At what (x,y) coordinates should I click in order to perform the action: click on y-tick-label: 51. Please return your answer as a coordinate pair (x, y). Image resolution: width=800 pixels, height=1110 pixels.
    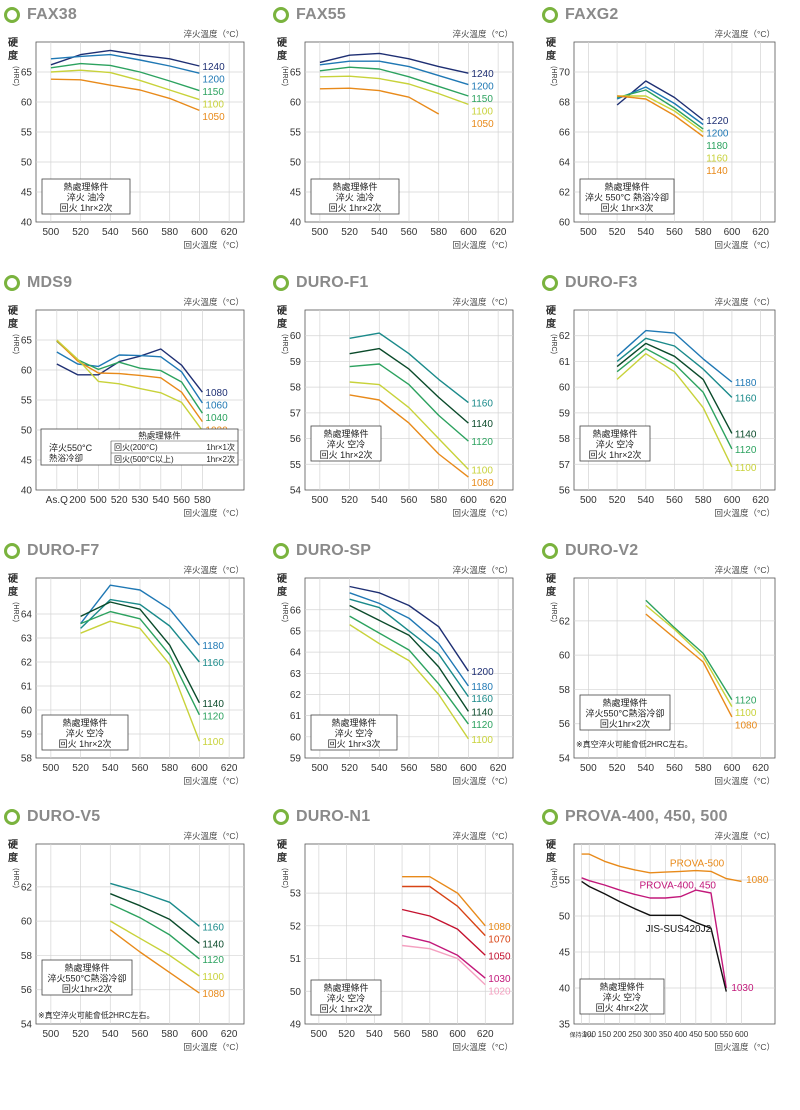
    Looking at the image, I should click on (296, 959).